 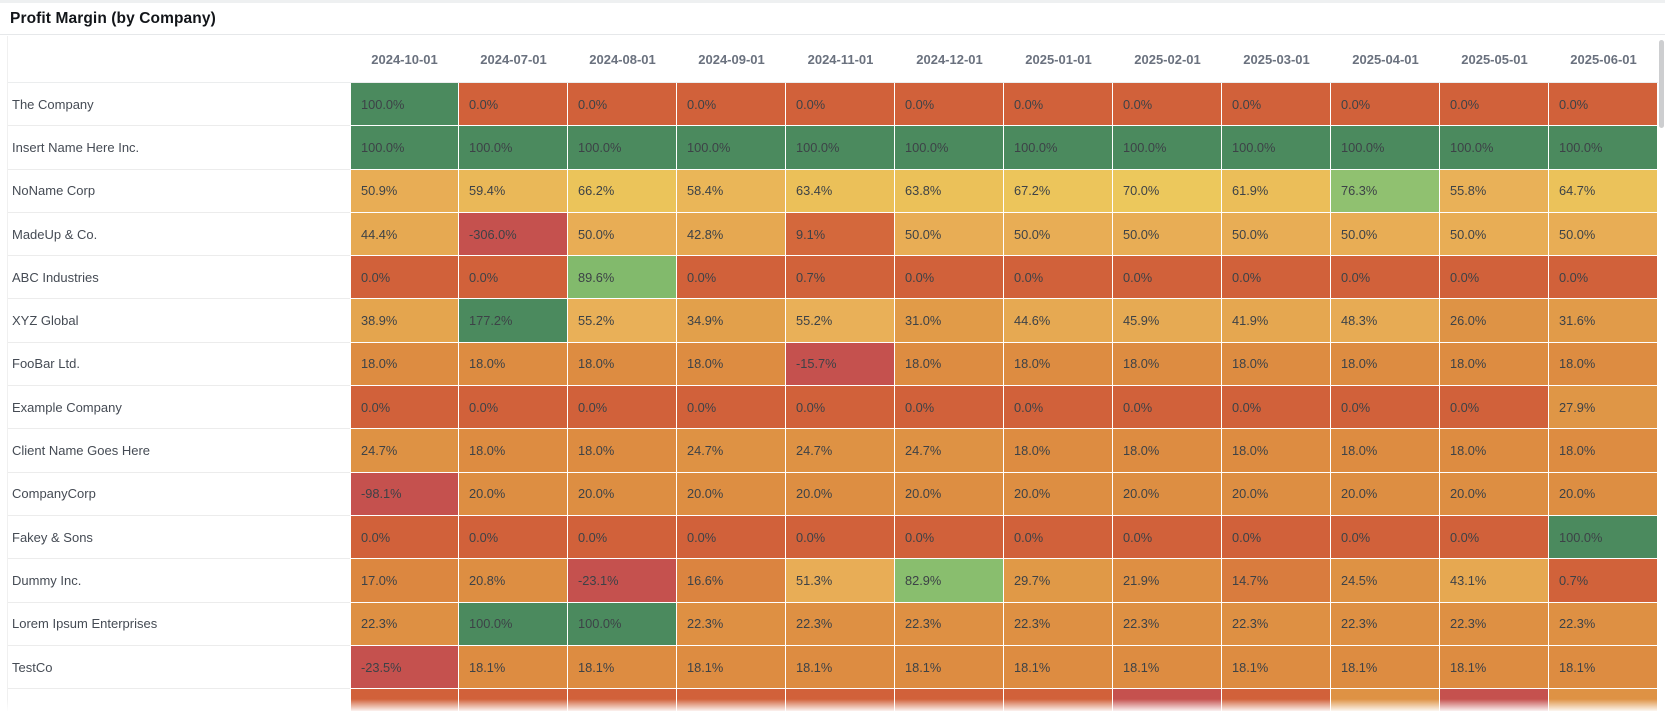 I want to click on heatmap-cell: 67.2%, so click(x=1058, y=191).